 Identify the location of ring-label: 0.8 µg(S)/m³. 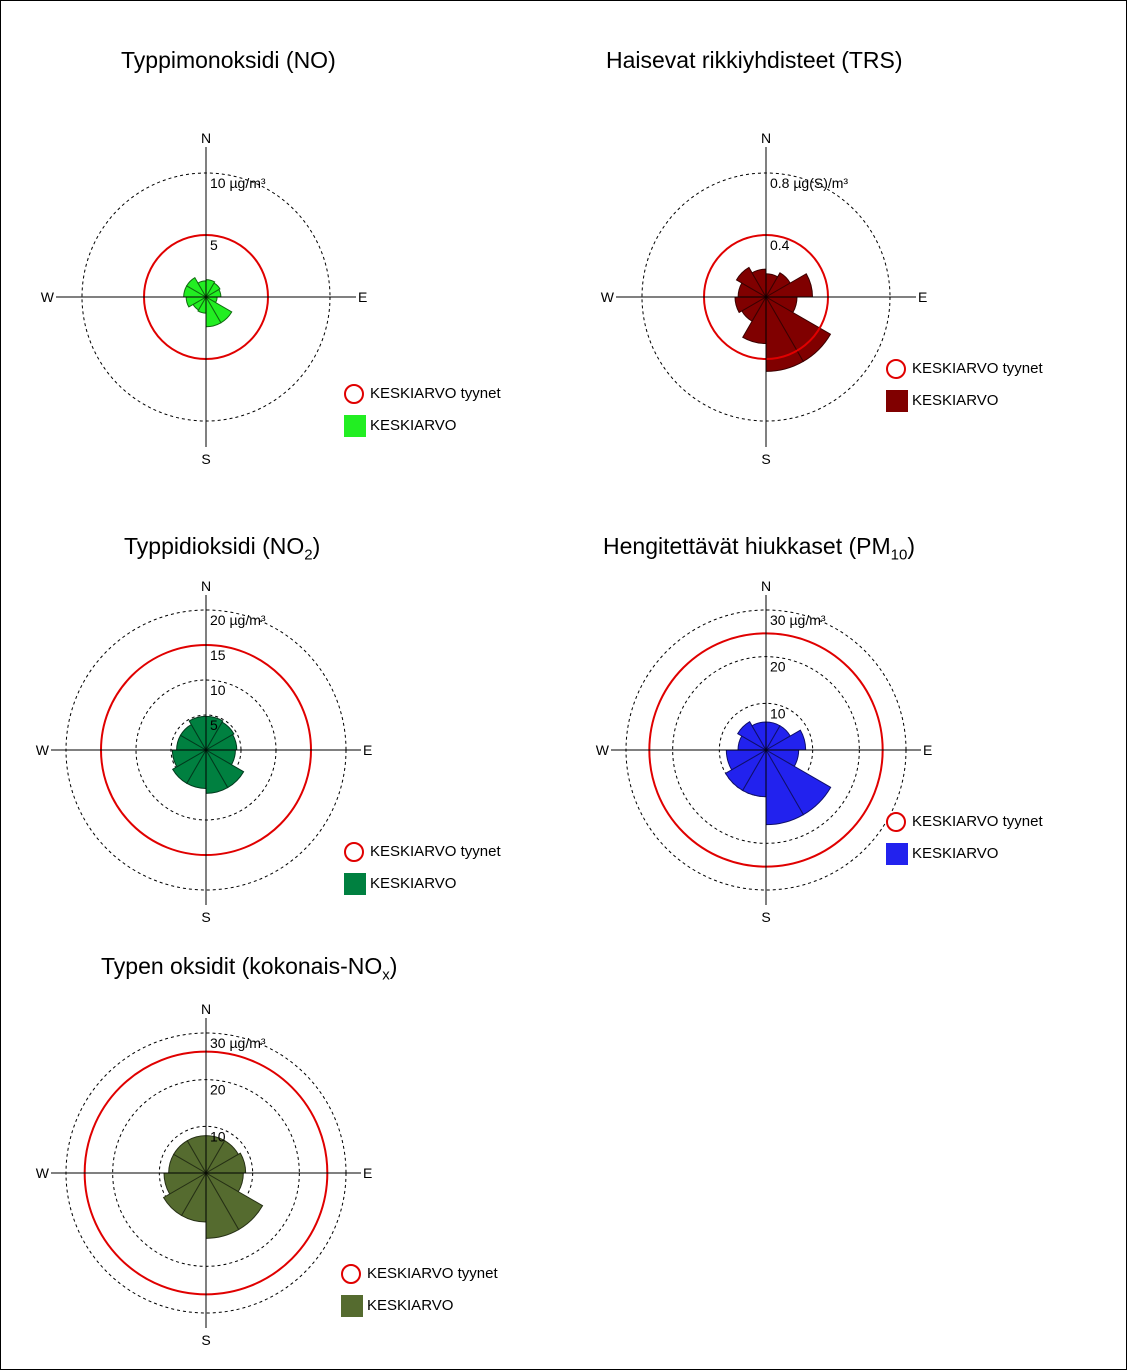
(809, 183).